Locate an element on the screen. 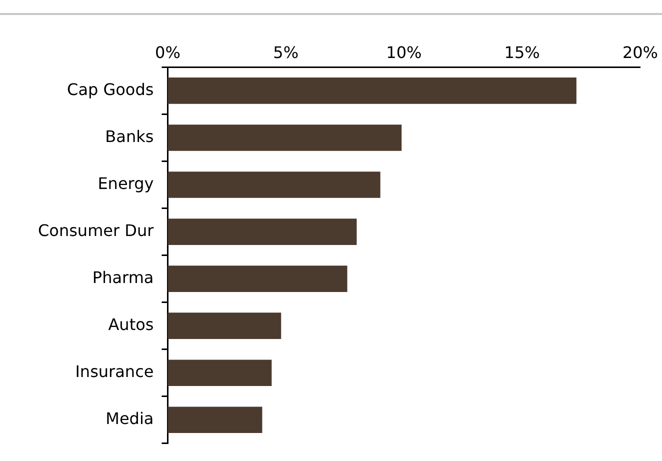  x-tick-label: 5% is located at coordinates (286, 52).